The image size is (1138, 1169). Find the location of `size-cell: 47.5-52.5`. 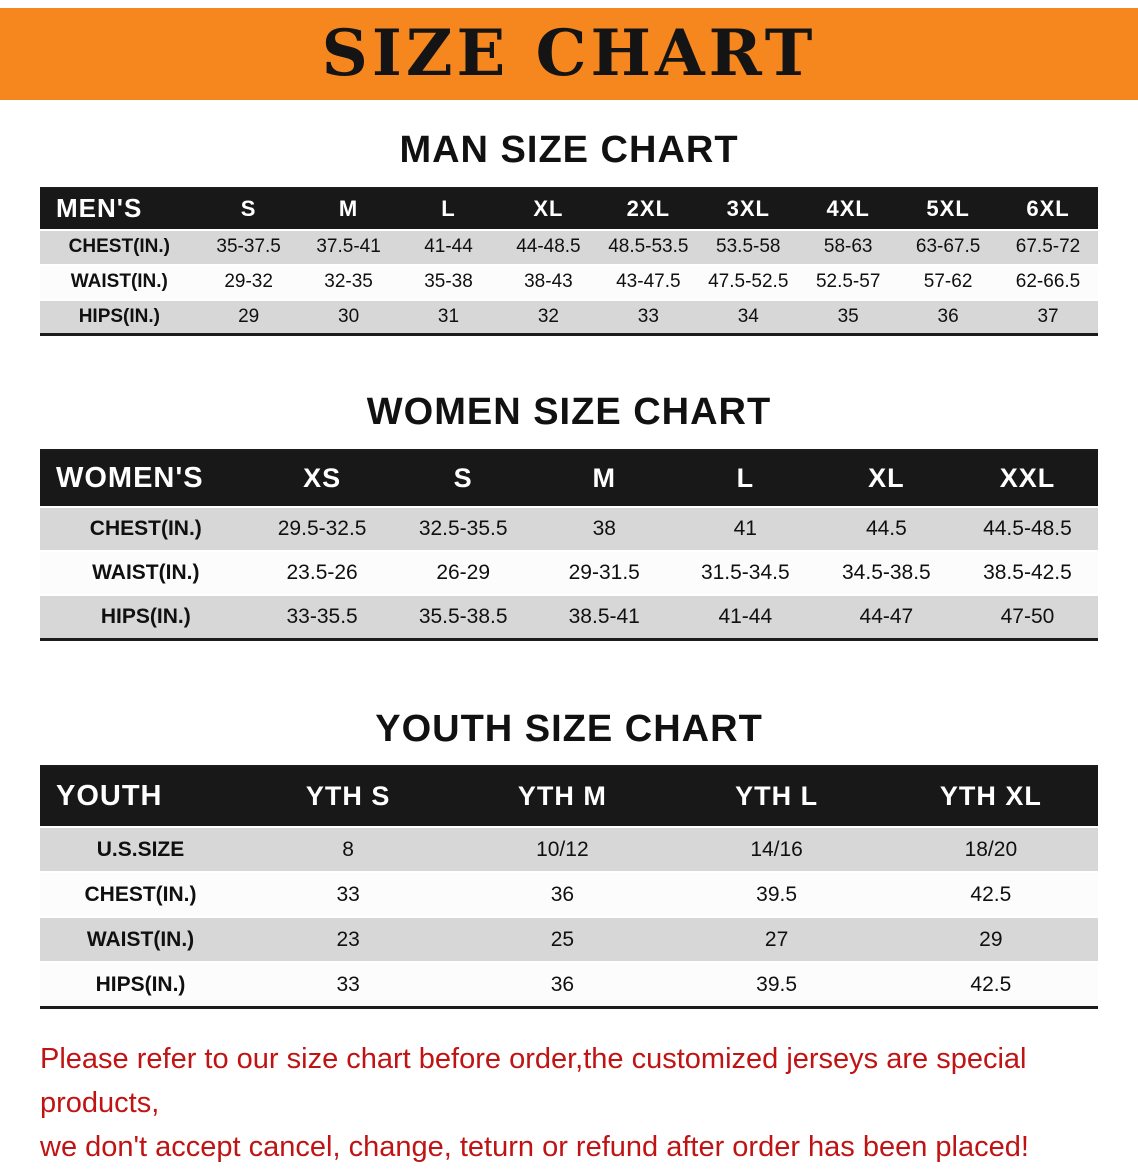

size-cell: 47.5-52.5 is located at coordinates (748, 282).